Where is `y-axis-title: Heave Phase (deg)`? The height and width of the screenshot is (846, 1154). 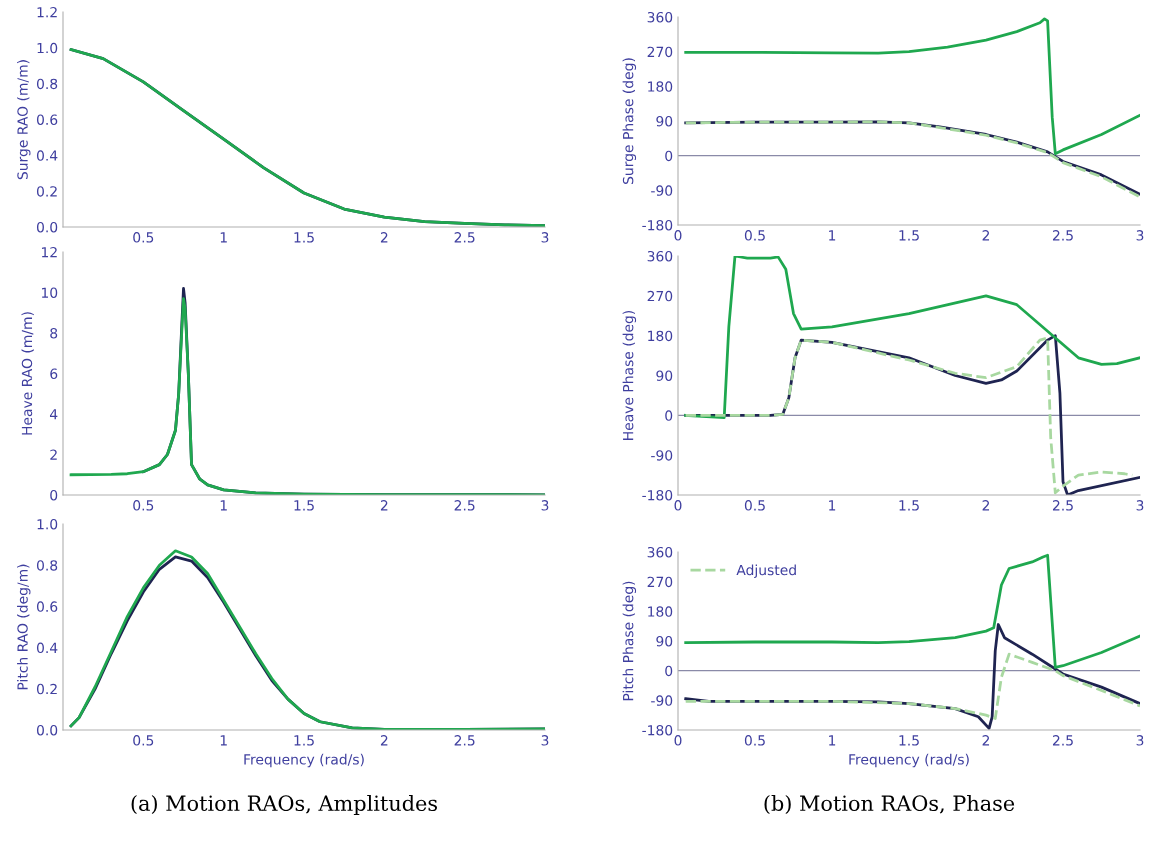
y-axis-title: Heave Phase (deg) is located at coordinates (629, 375).